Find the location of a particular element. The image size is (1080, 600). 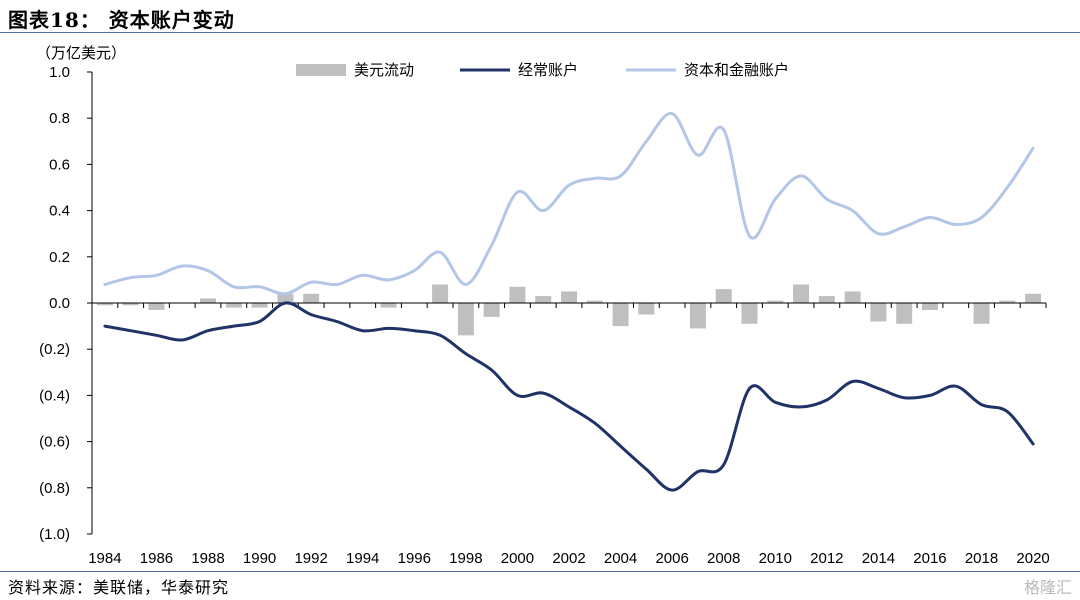

y-tick-label: 0.0 is located at coordinates (59, 303).